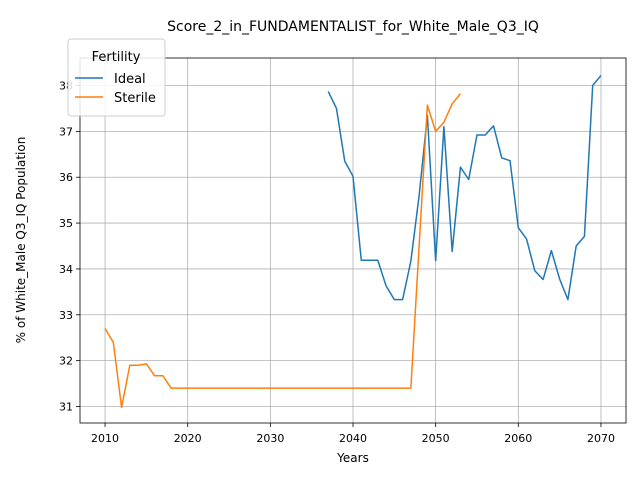 This screenshot has width=640, height=480. Describe the element at coordinates (188, 438) in the screenshot. I see `x-tick-label: 2020` at that location.